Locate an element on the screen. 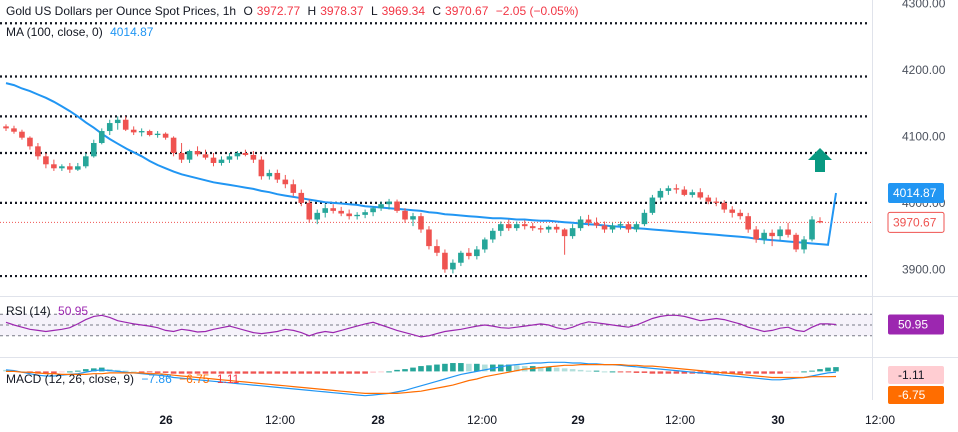 This screenshot has width=958, height=432. axis-divider is located at coordinates (872, 200).